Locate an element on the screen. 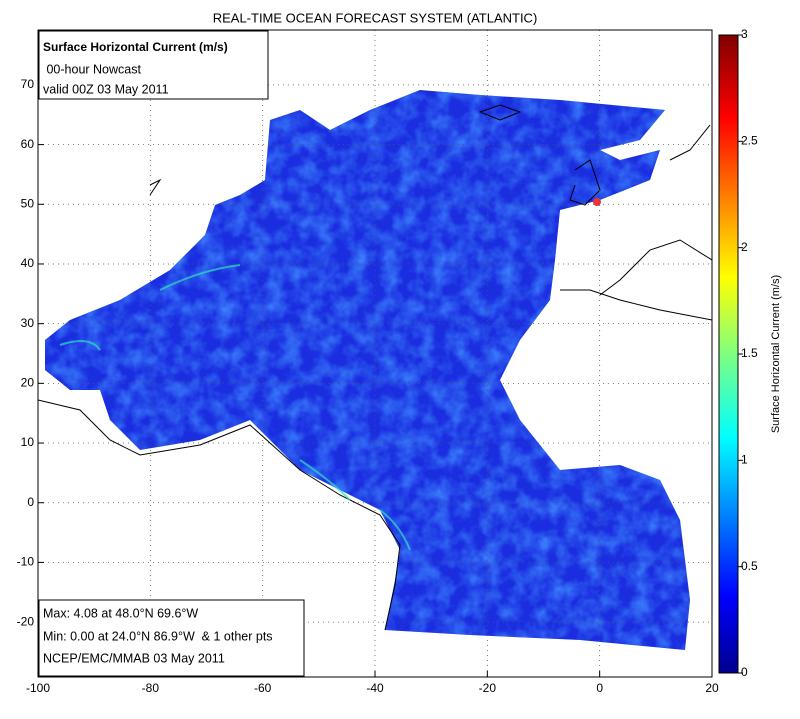 The height and width of the screenshot is (719, 800). info-line: 00-hour Nowcast is located at coordinates (92, 69).